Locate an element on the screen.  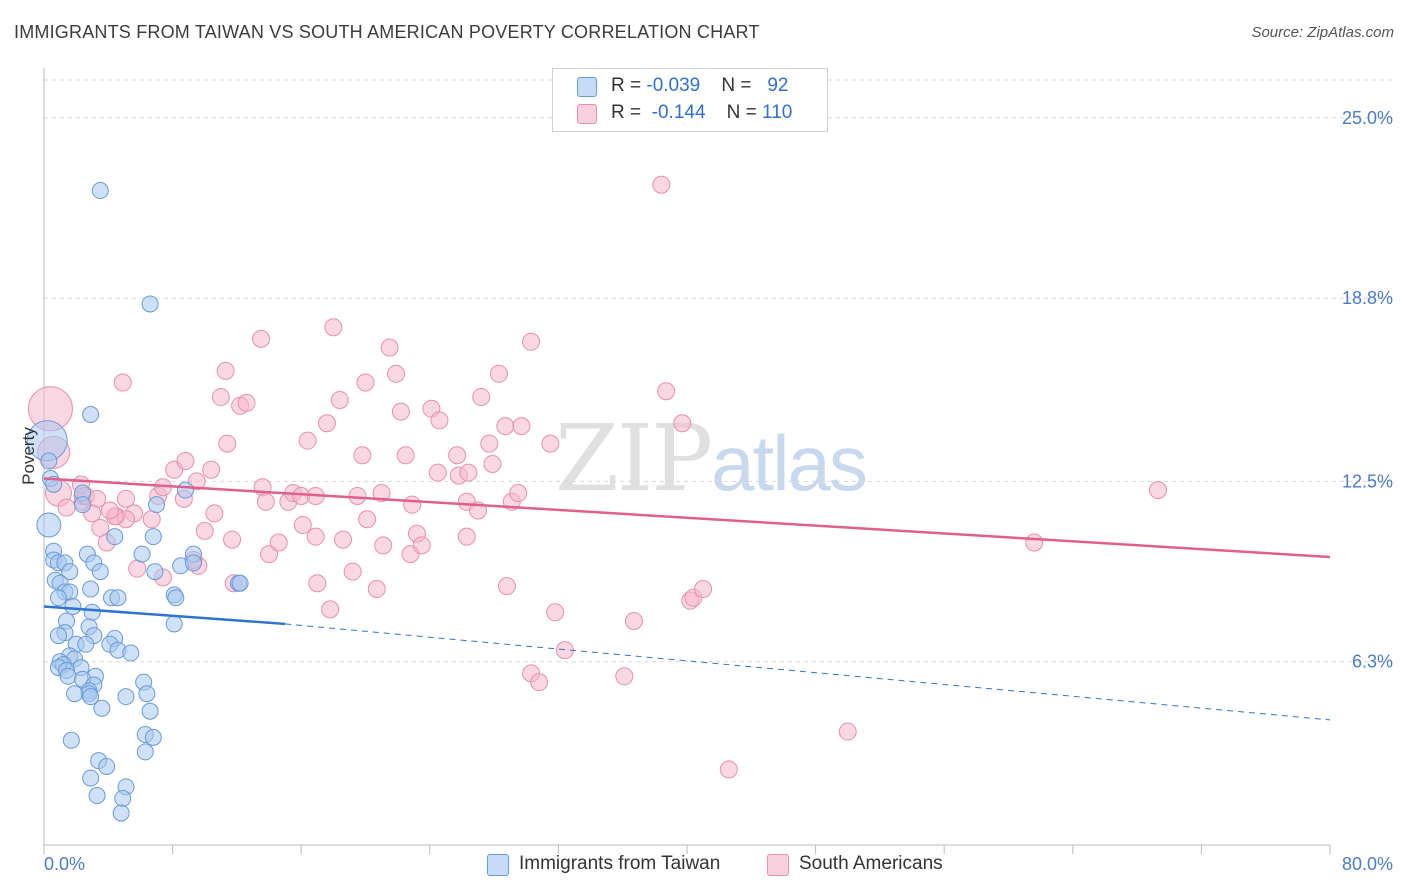
legend-n-label: N = is located at coordinates (744, 112).